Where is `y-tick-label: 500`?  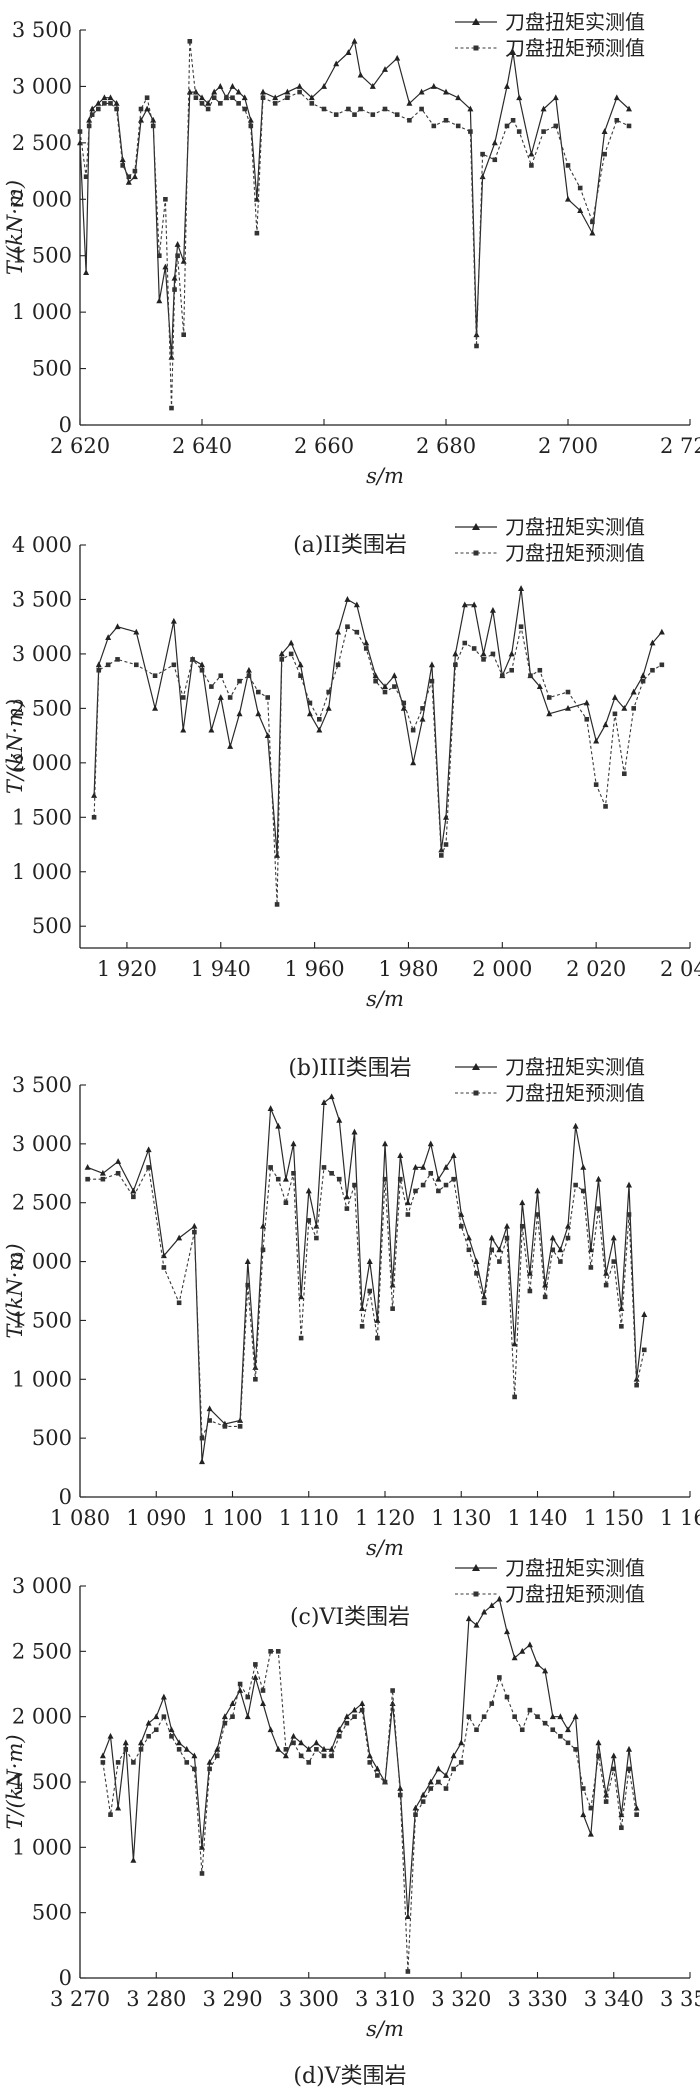 y-tick-label: 500 is located at coordinates (52, 369).